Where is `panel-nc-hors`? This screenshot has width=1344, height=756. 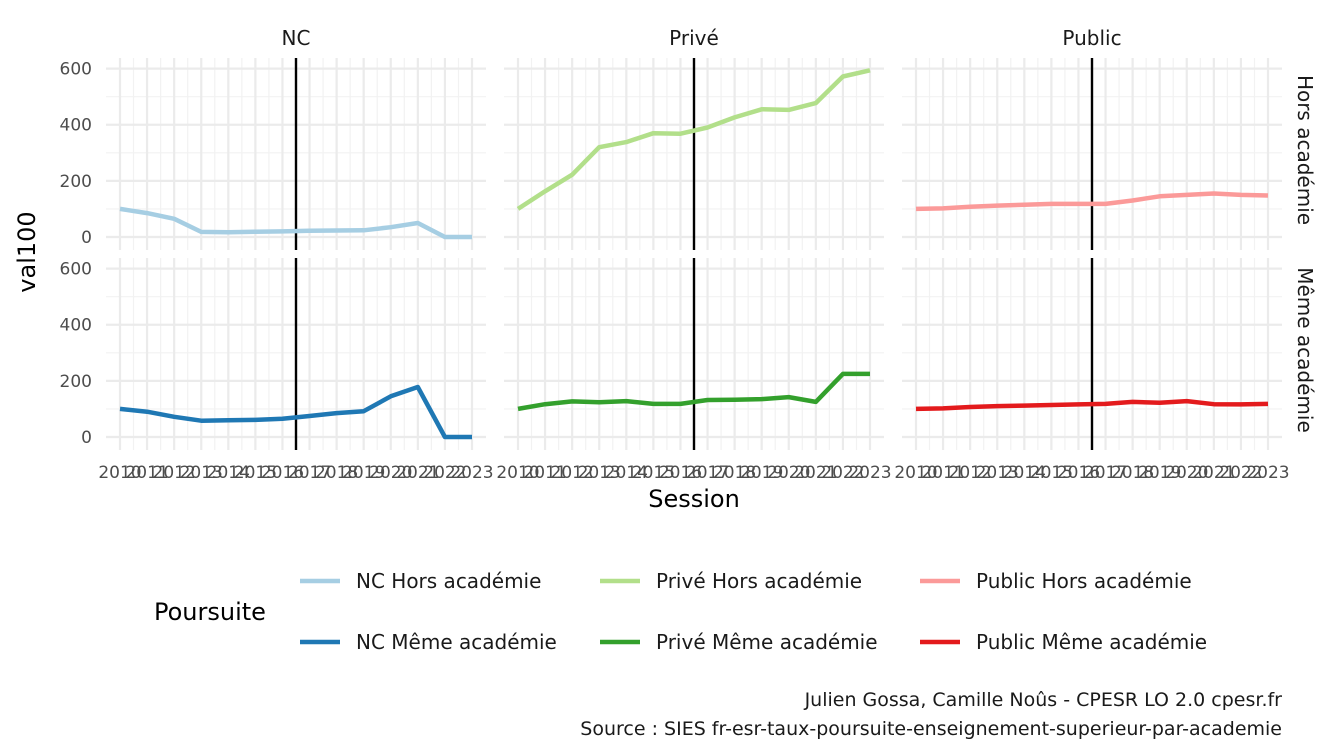 panel-nc-hors is located at coordinates (296, 154).